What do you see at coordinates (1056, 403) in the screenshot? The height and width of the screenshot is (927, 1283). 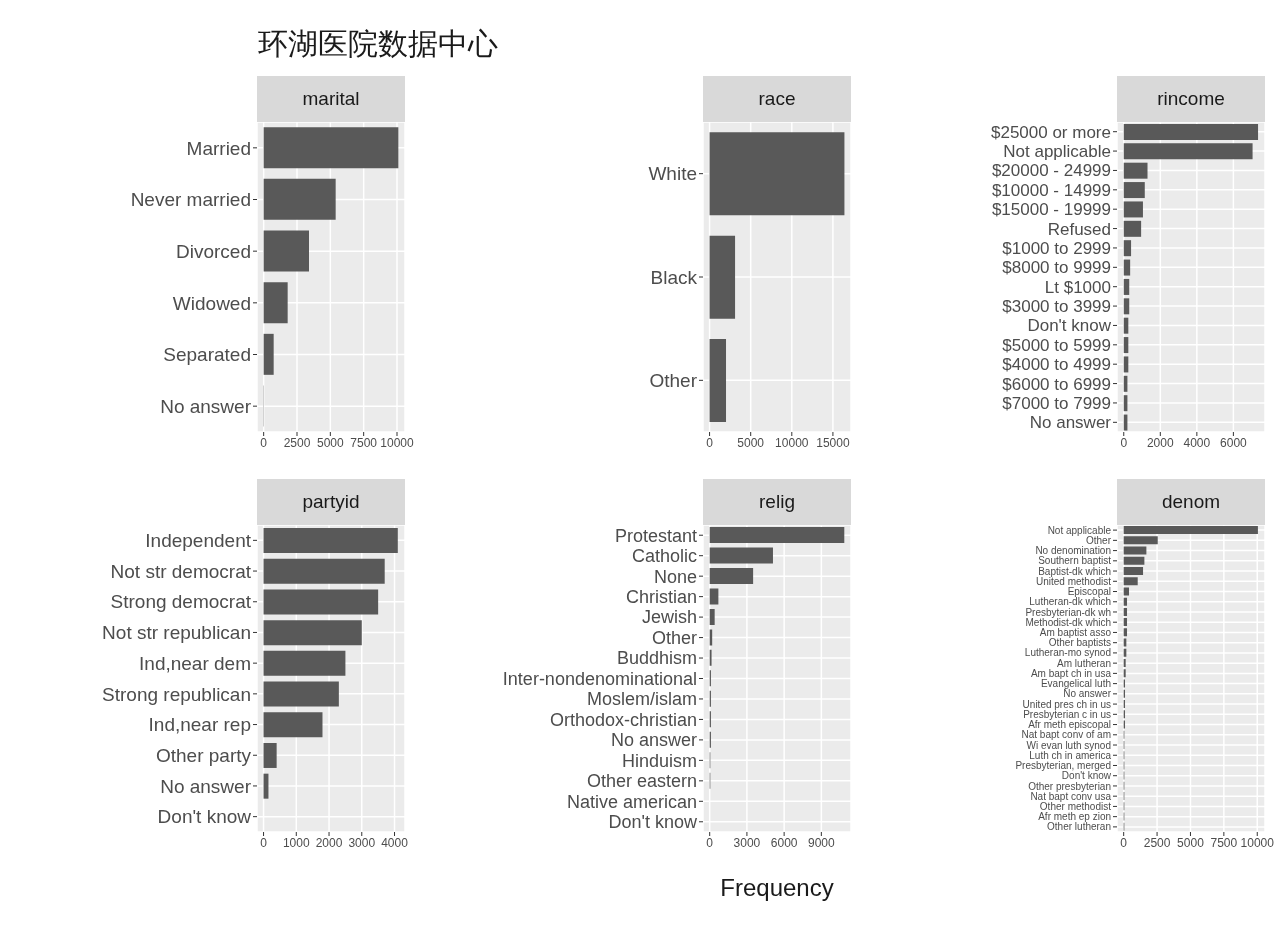 I see `y-tick-label: $7000 to 7999` at bounding box center [1056, 403].